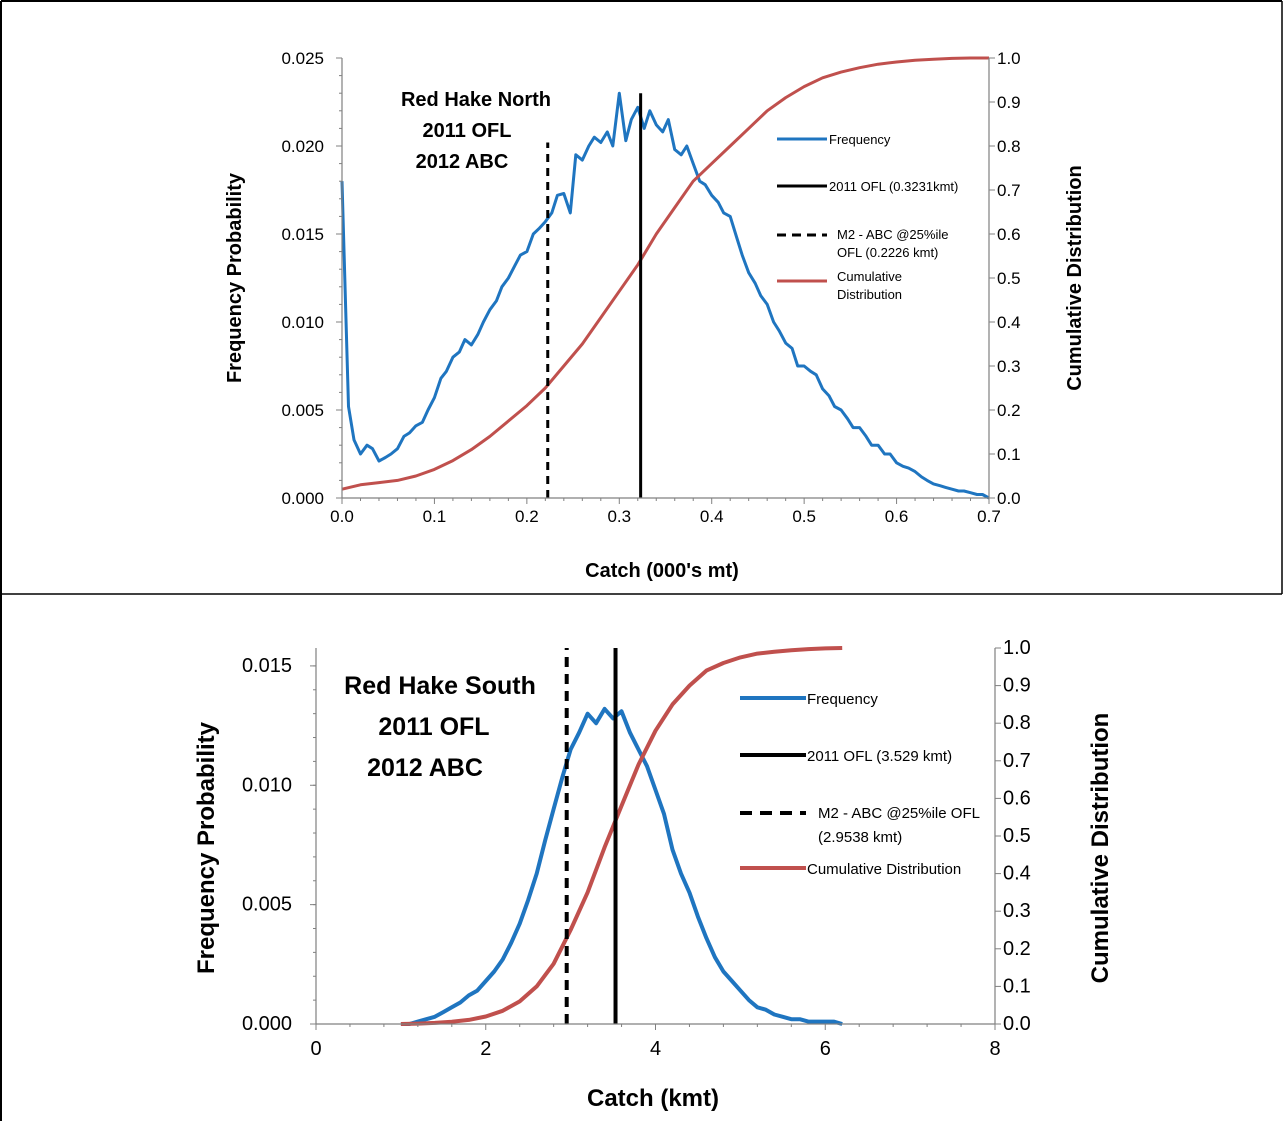 Image resolution: width=1283 pixels, height=1121 pixels. I want to click on chart1-y2-tick-label: 0.6, so click(1009, 234).